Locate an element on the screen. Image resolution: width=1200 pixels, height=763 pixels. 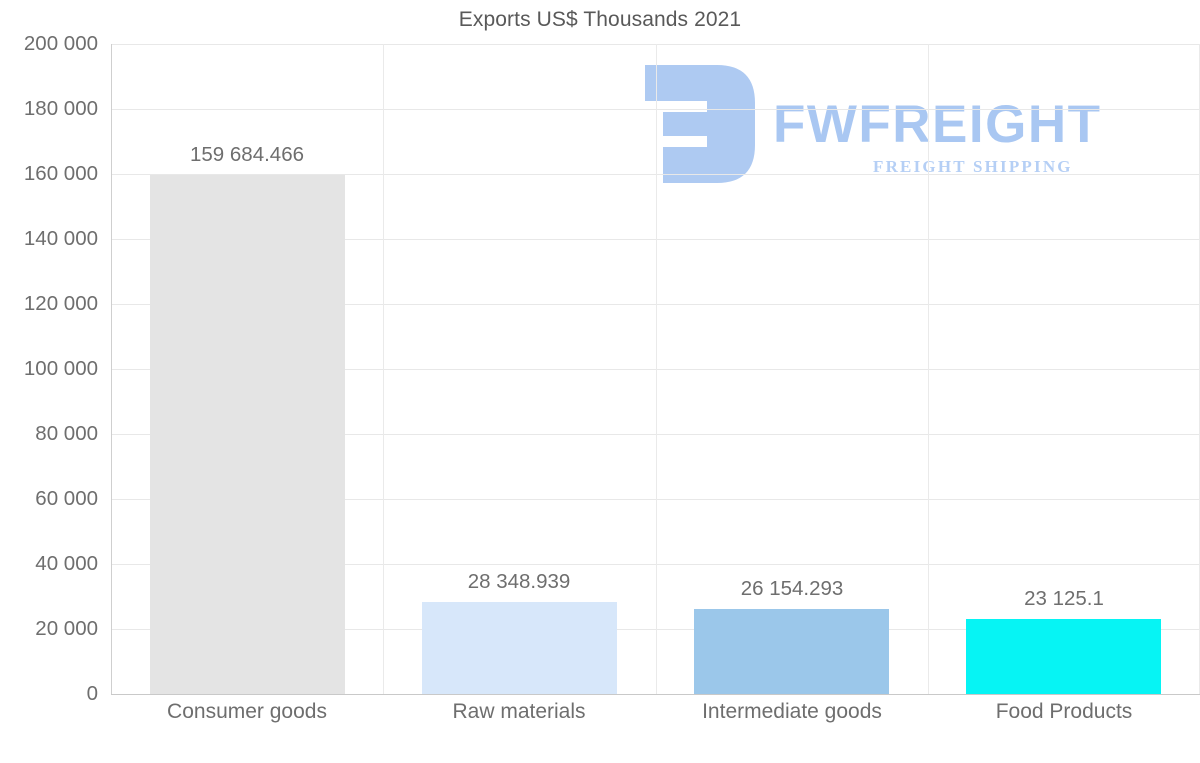
y-axis-tick-label: 100 000 is located at coordinates (60, 368).